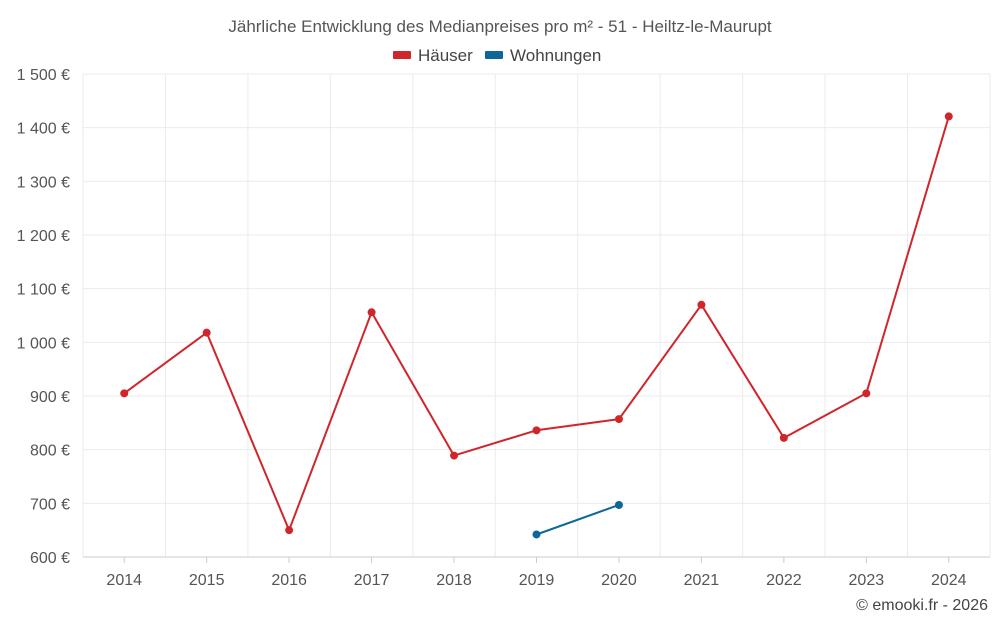 The image size is (1000, 625). What do you see at coordinates (555, 55) in the screenshot?
I see `legend-label-wohnungen: Wohnungen` at bounding box center [555, 55].